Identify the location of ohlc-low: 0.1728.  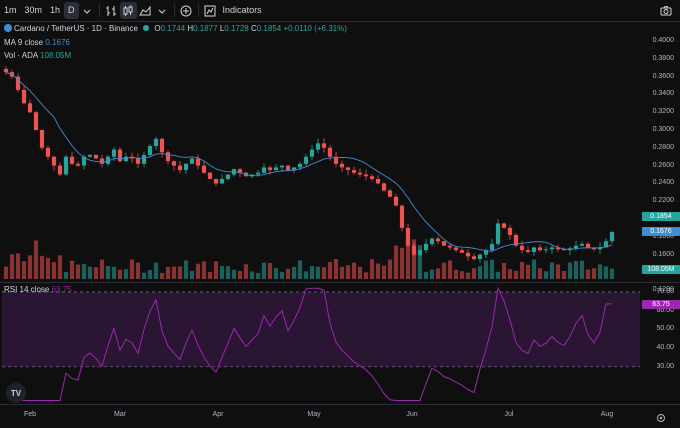
(236, 28).